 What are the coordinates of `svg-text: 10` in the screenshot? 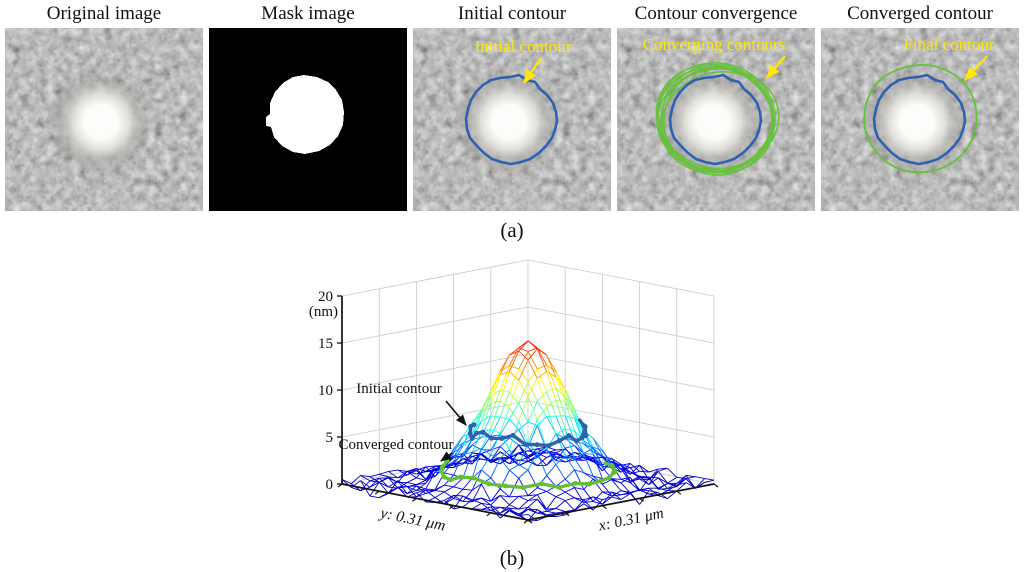 It's located at (325, 391).